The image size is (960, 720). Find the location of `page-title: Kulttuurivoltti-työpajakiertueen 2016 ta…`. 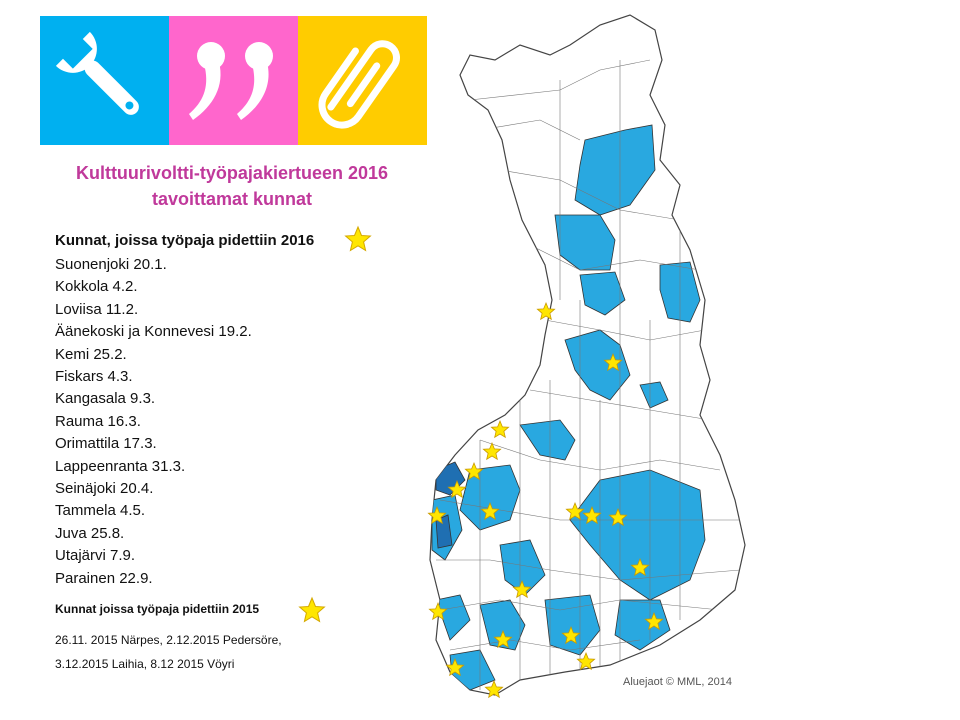

page-title: Kulttuurivoltti-työpajakiertueen 2016 ta… is located at coordinates (232, 186).